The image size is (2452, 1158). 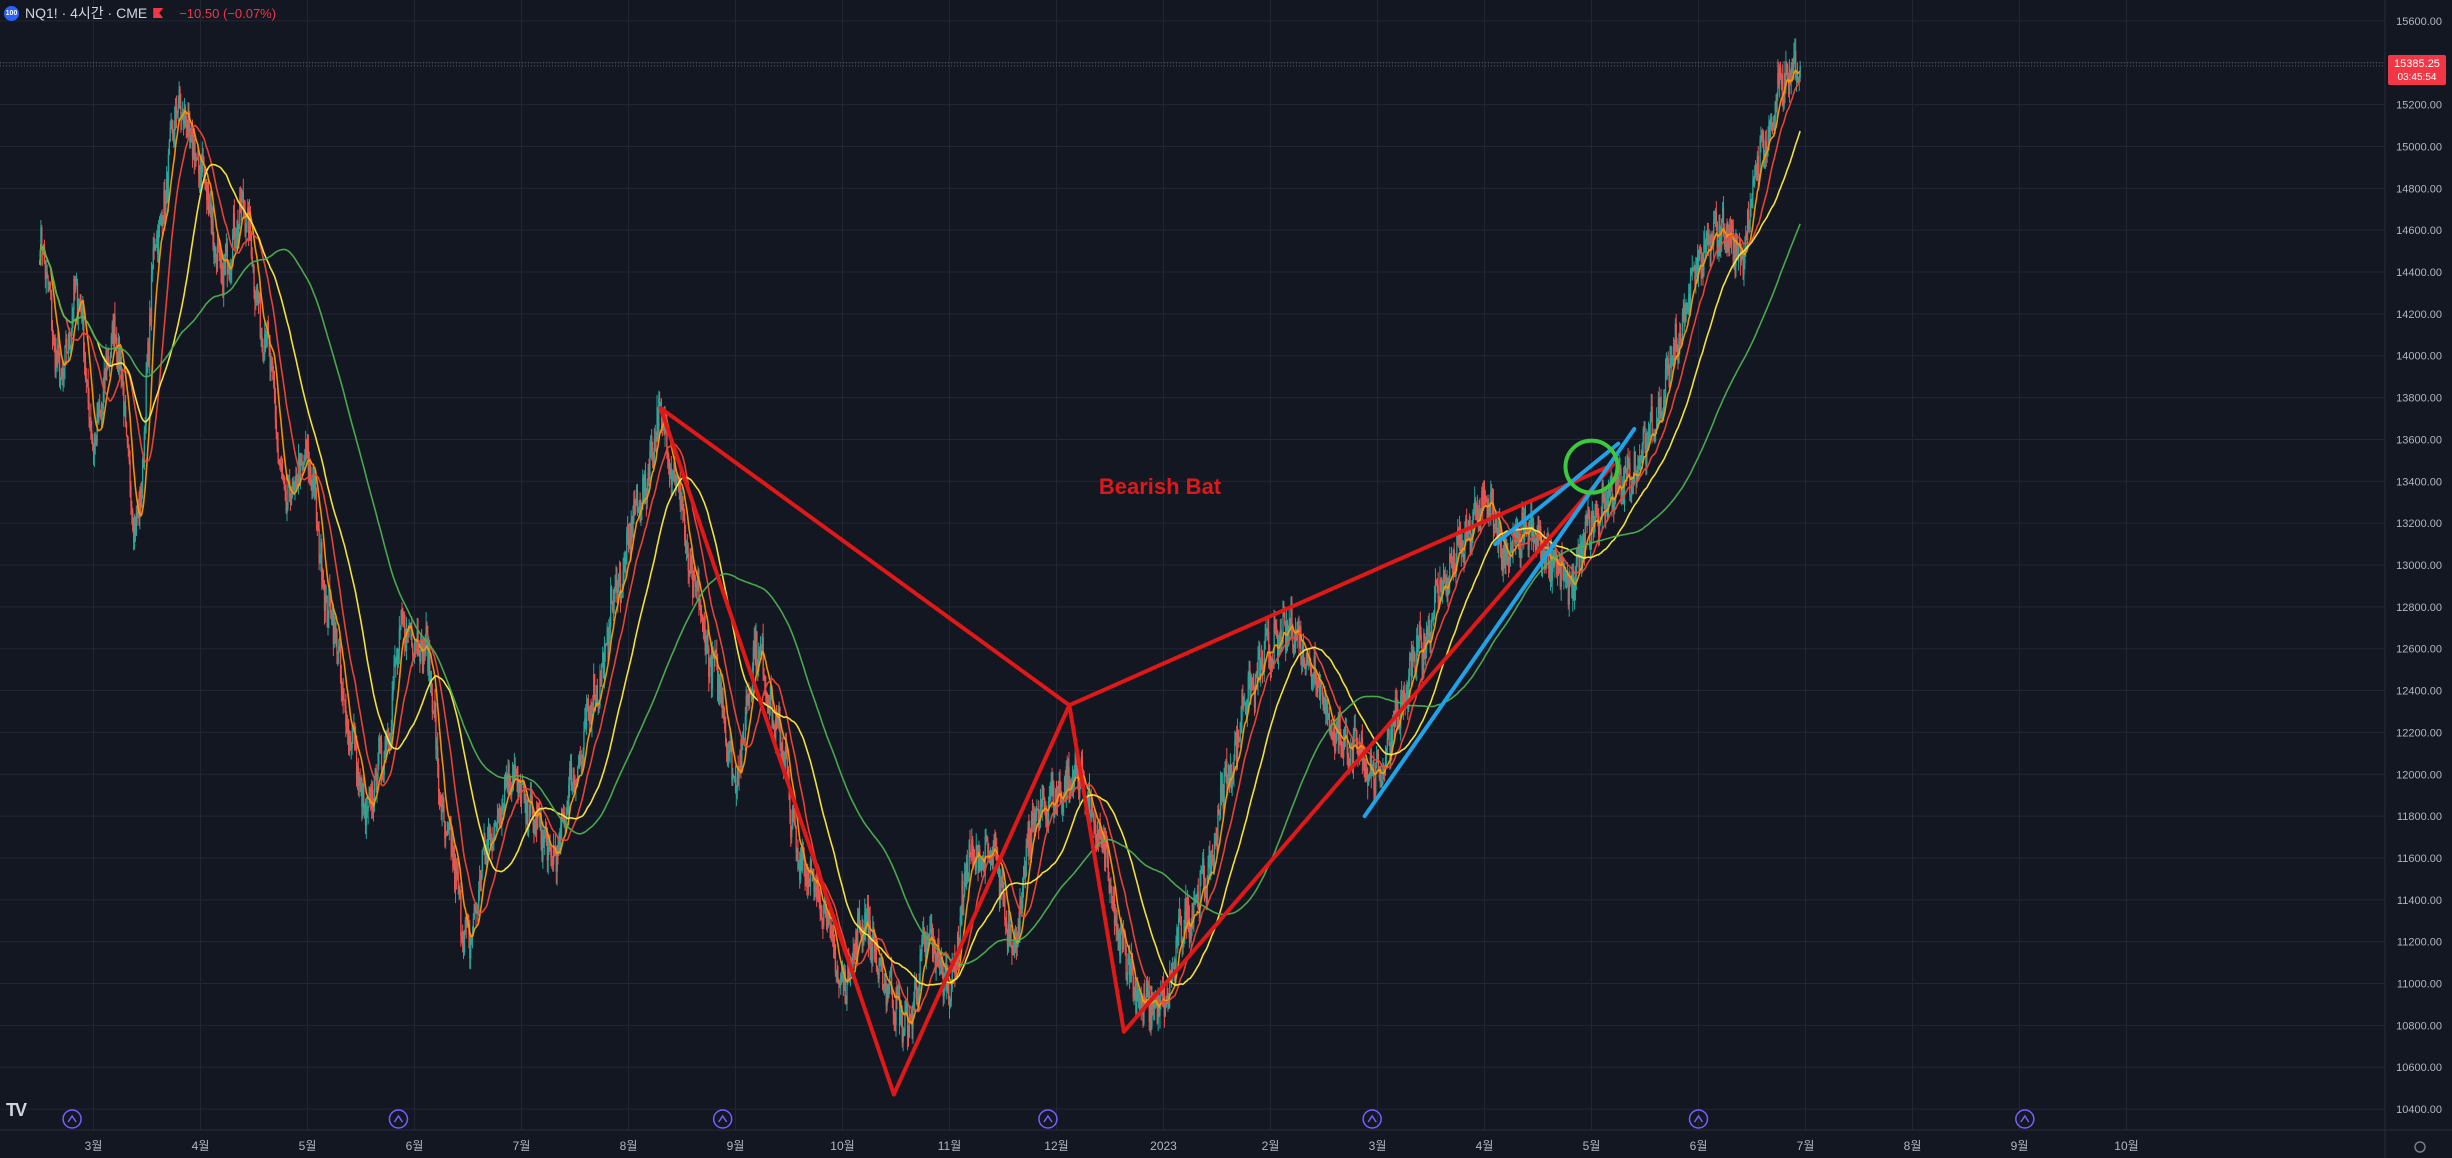 I want to click on price-tick-label: 12800.00, so click(x=2419, y=608).